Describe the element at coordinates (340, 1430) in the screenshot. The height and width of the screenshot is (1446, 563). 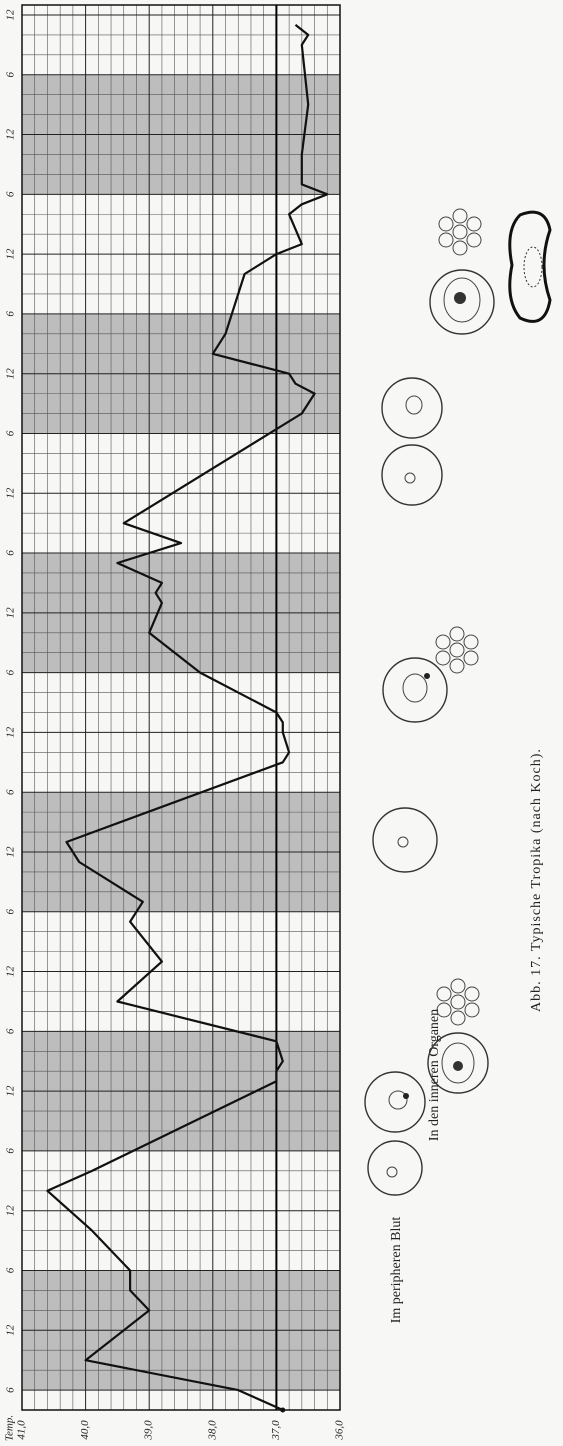
I see `y-tick-label: 36,0` at that location.